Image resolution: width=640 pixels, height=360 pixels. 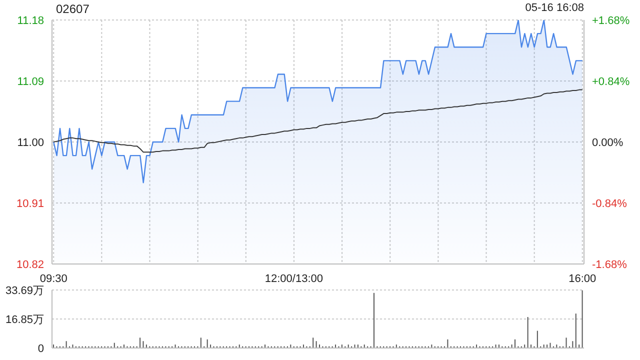 What do you see at coordinates (24, 291) in the screenshot?
I see `y-tick-label: 33.69万` at bounding box center [24, 291].